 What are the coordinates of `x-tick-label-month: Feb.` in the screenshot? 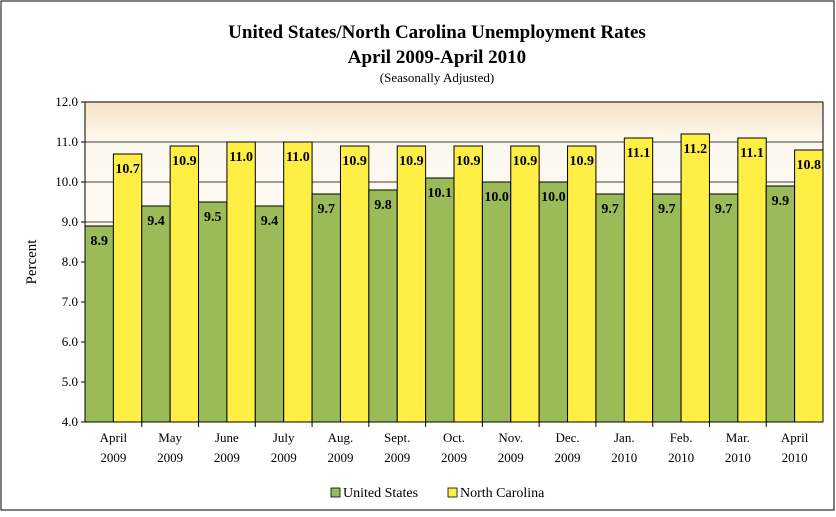 It's located at (681, 437).